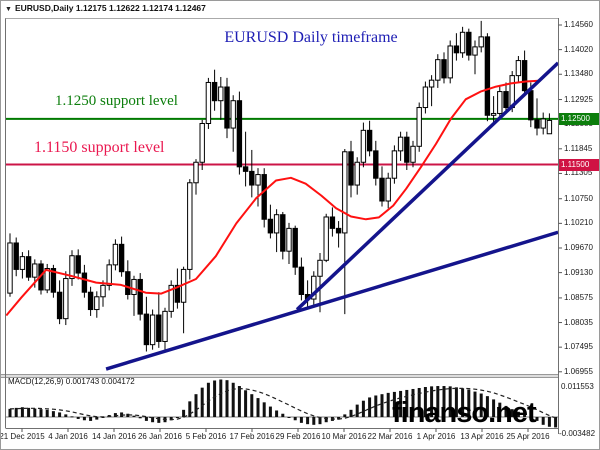  I want to click on price-badge-12500: 1.12500, so click(579, 119).